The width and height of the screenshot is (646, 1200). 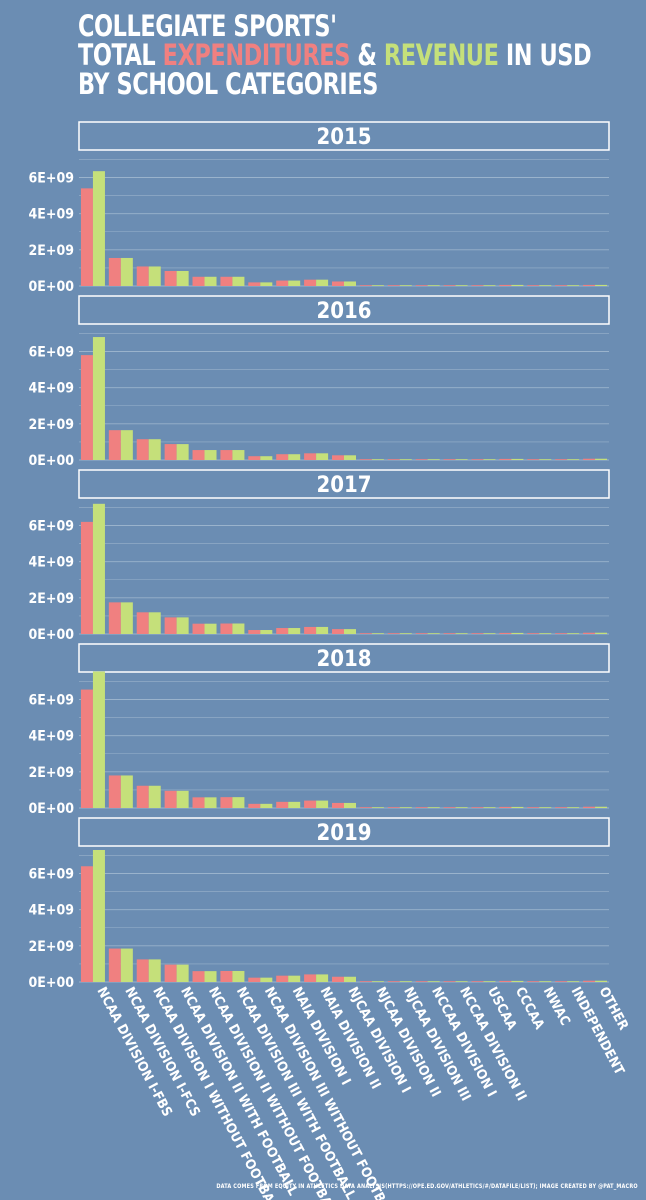 I want to click on facet-label: 2018, so click(x=343, y=659).